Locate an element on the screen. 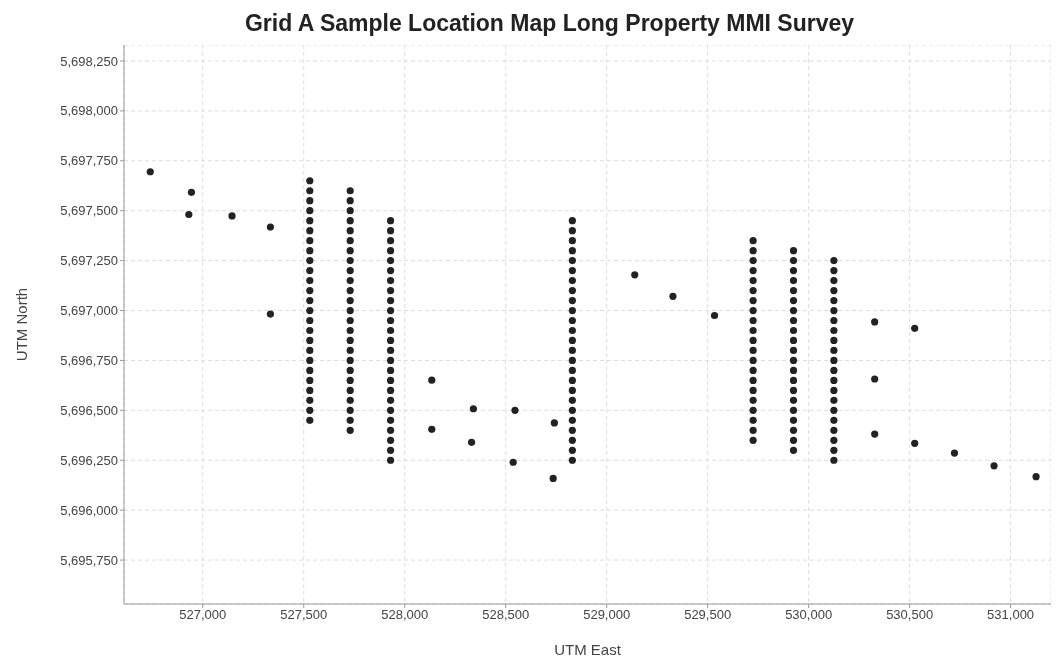 Image resolution: width=1059 pixels, height=669 pixels. x-tick-label: 530,000 is located at coordinates (809, 615).